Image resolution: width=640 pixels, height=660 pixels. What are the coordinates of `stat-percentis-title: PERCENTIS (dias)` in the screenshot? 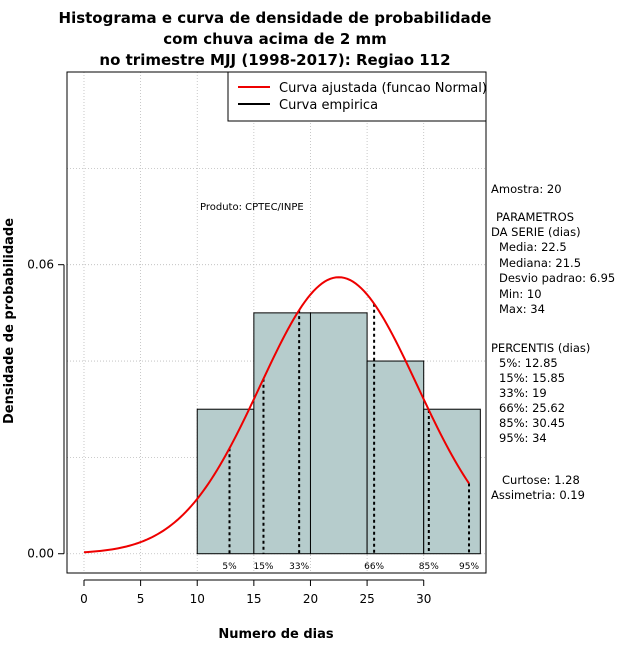 It's located at (541, 348).